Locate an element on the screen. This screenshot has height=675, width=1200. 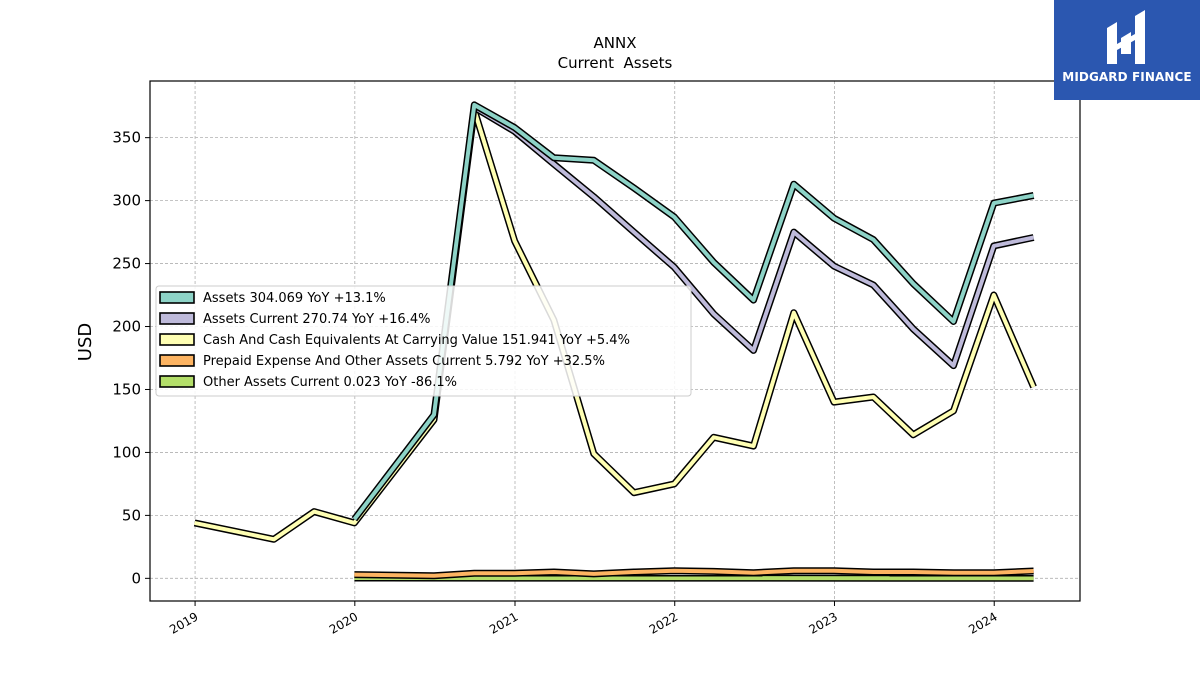
legend-label: Other Assets Current 0.023 YoY -86.1% is located at coordinates (330, 382).